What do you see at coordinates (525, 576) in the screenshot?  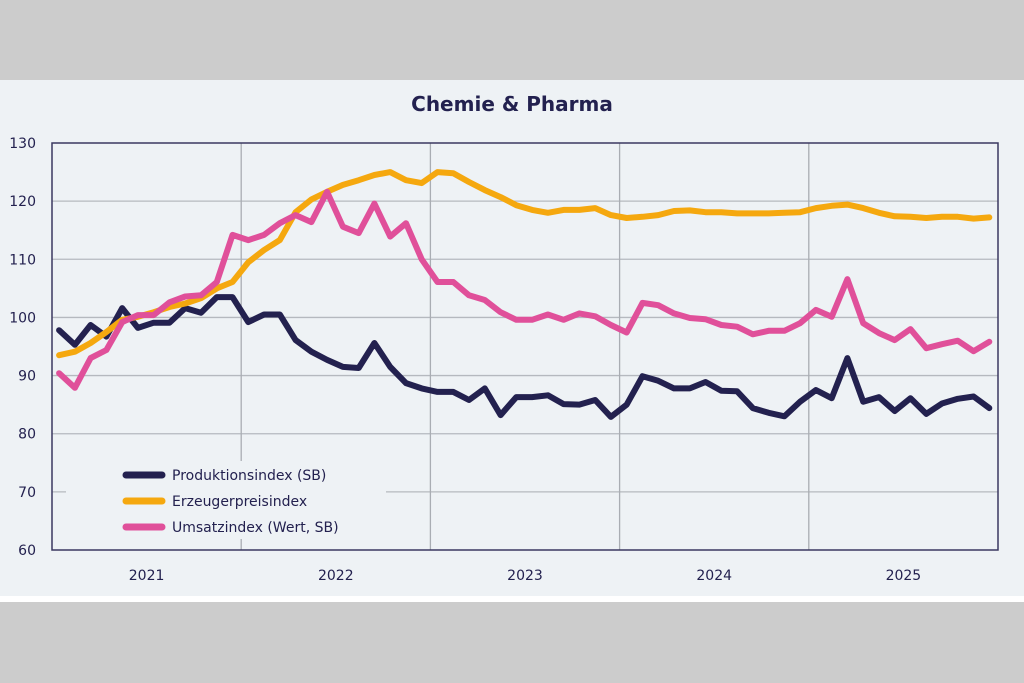 I see `x-tick-label: 2023` at bounding box center [525, 576].